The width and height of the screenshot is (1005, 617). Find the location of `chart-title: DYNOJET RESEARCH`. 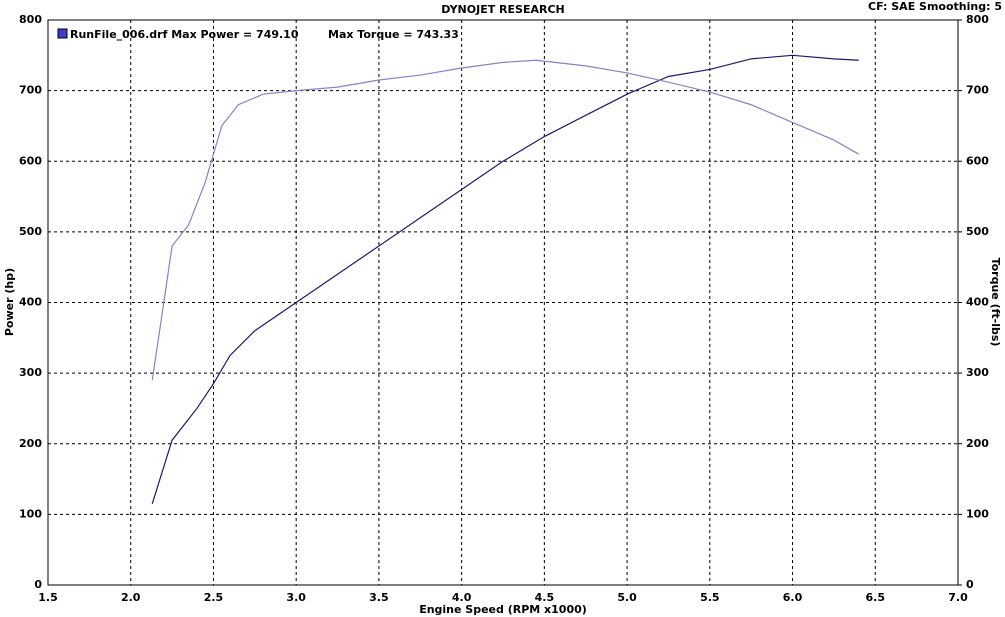

chart-title: DYNOJET RESEARCH is located at coordinates (502, 9).